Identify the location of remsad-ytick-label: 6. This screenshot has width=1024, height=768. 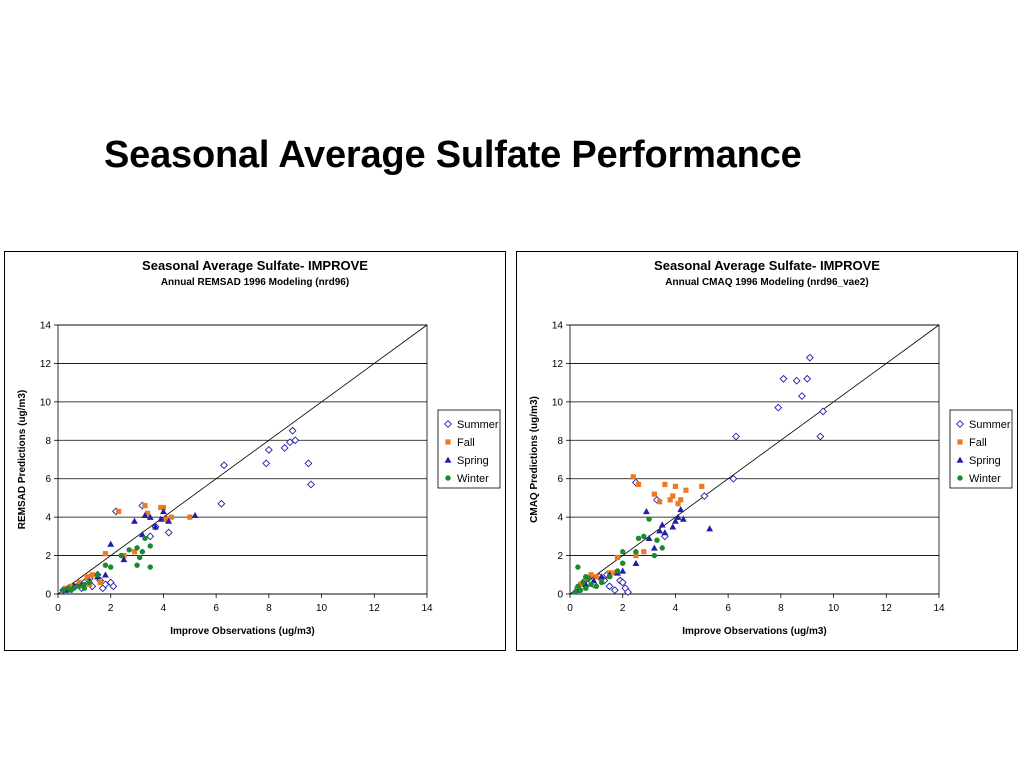
(48, 479).